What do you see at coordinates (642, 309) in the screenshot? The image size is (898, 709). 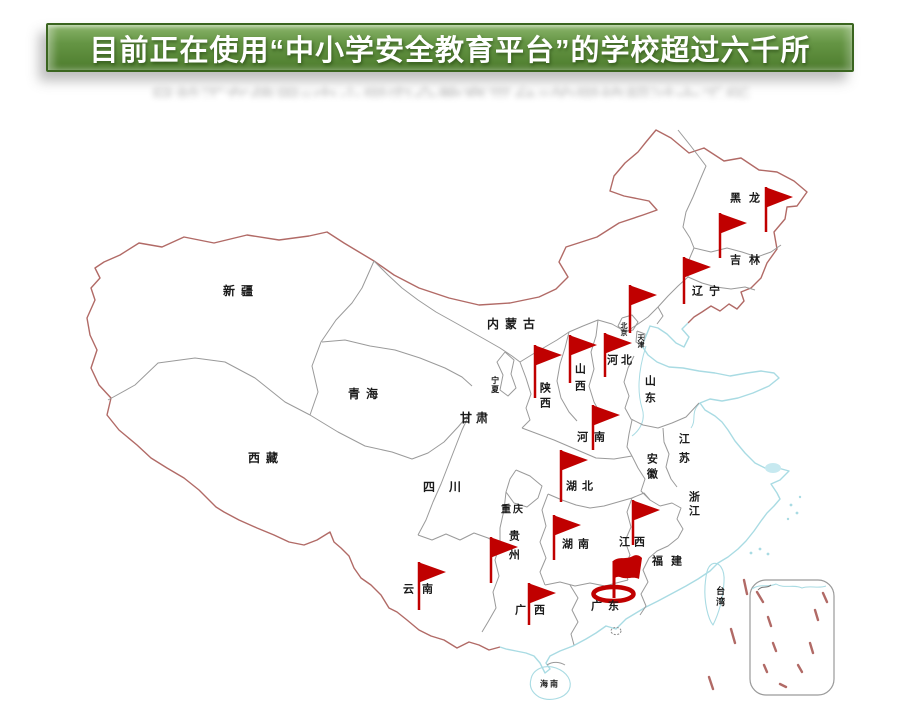 I see `flag-beijing` at bounding box center [642, 309].